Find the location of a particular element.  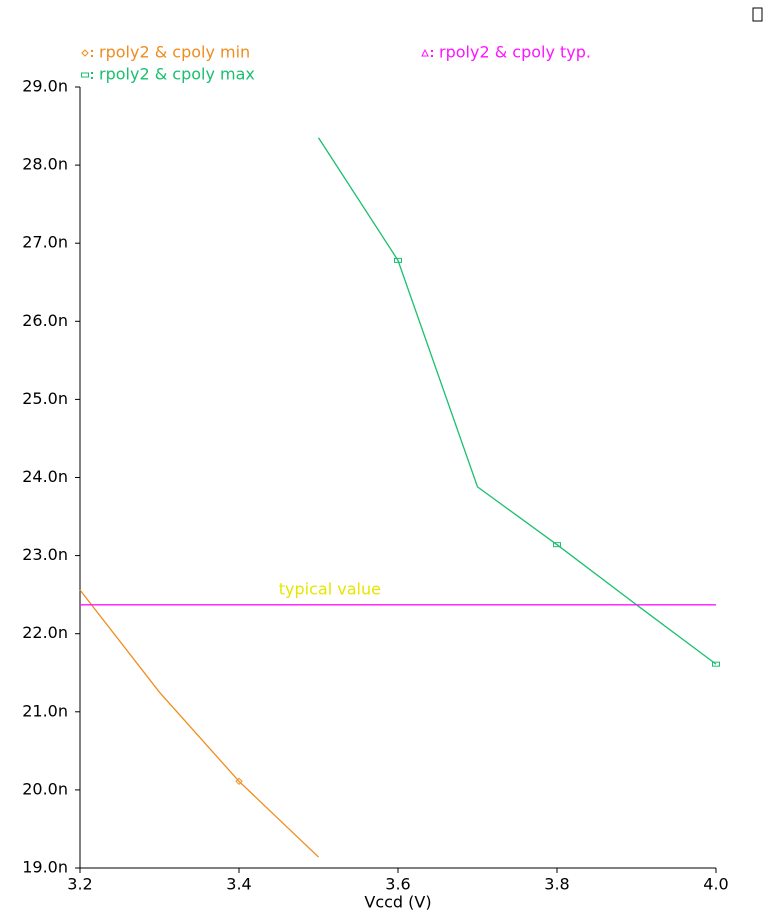

legend-label: rpoly2 & cpoly max is located at coordinates (177, 74).